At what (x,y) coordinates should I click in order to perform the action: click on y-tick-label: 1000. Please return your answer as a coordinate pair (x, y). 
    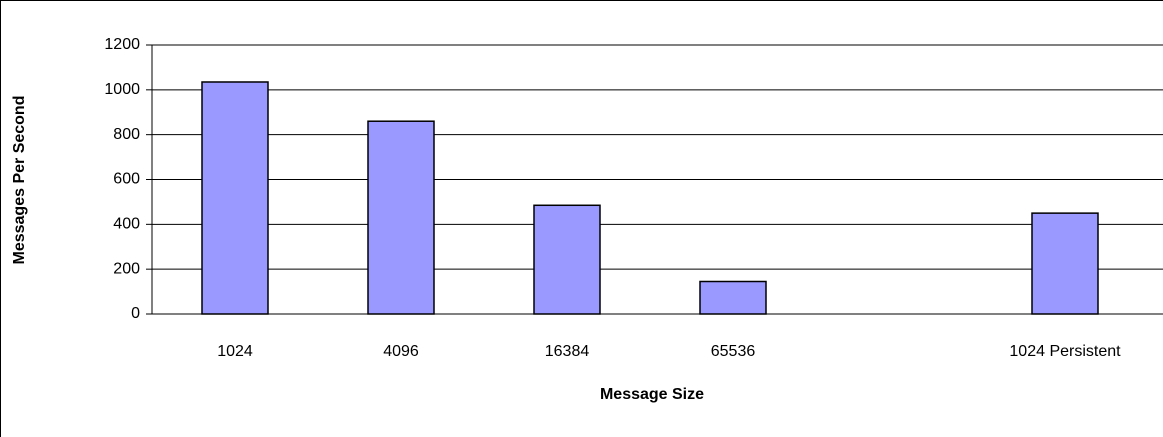
    Looking at the image, I should click on (122, 89).